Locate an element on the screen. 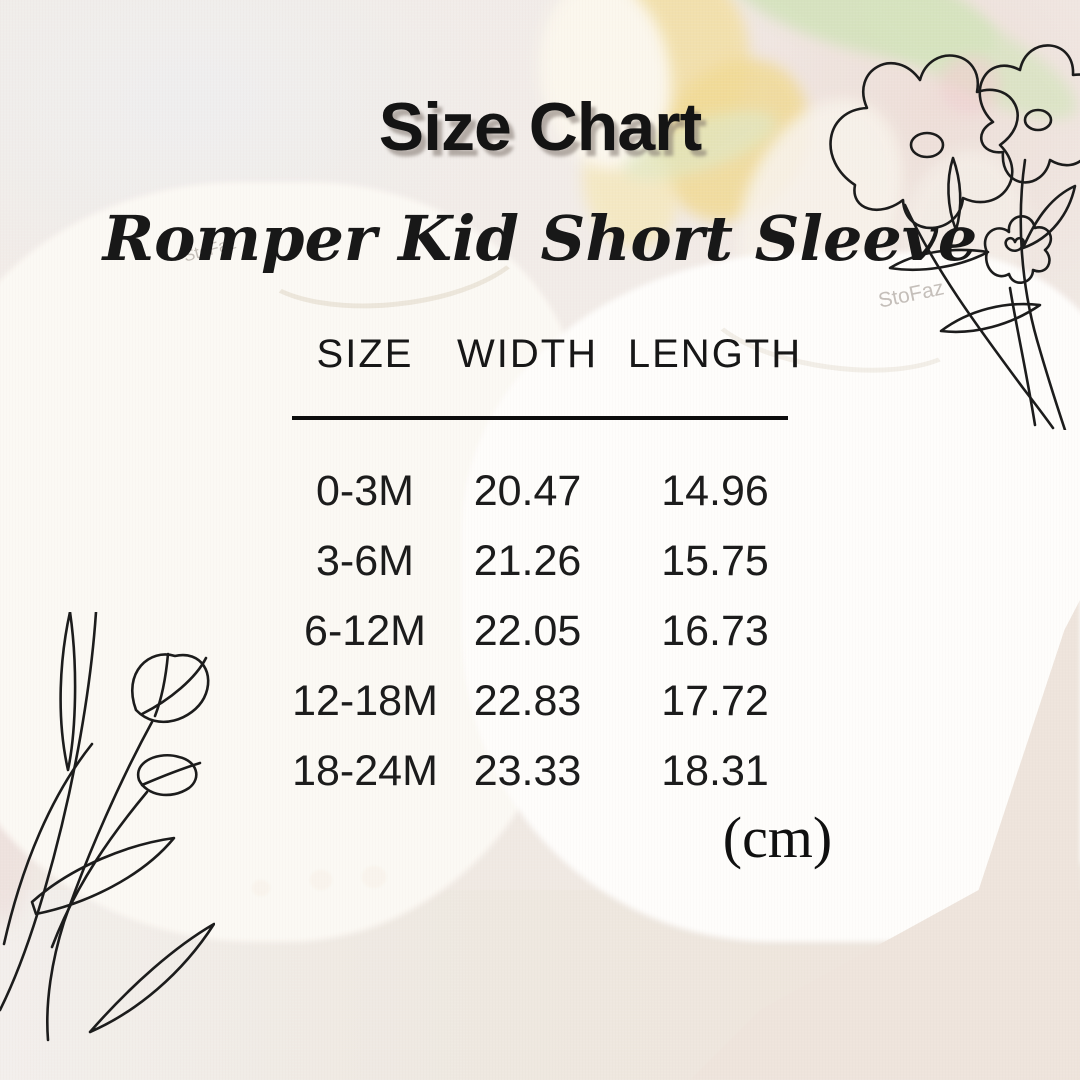  table-row: 3-6M 21.26 15.75 is located at coordinates (552, 561).